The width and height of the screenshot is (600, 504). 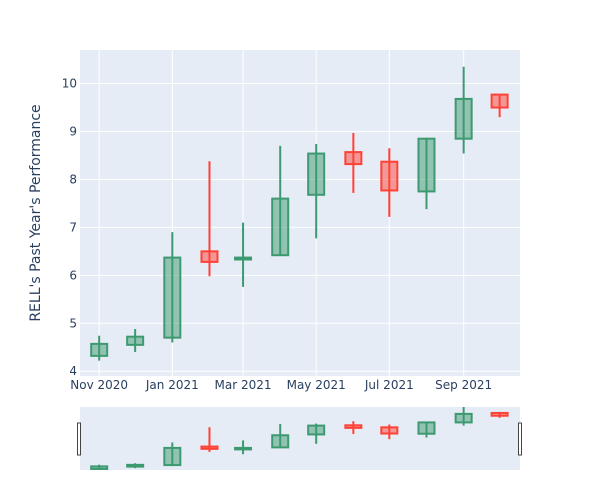 I want to click on rangeslider-candles, so click(x=299, y=438).